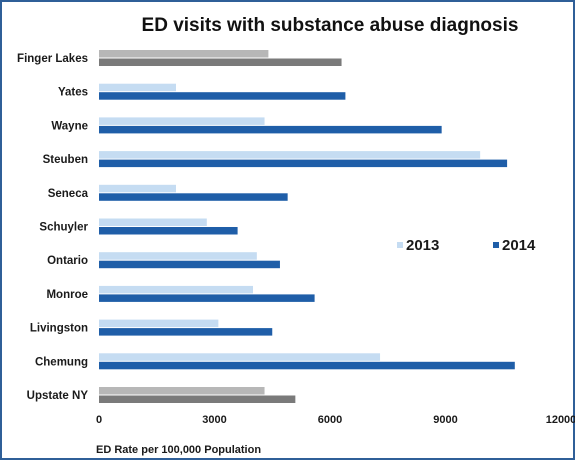  Describe the element at coordinates (99, 420) in the screenshot. I see `x-tick-label-0: 0` at that location.